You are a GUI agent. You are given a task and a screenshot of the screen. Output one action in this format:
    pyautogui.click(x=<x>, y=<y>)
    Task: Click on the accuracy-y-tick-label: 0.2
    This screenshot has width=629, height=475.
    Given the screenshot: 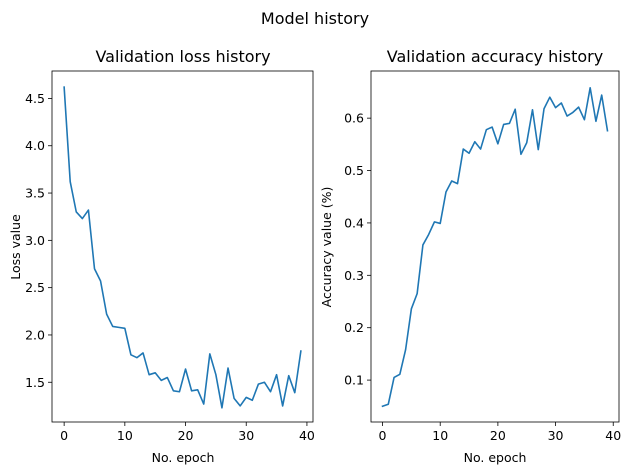 What is the action you would take?
    pyautogui.click(x=354, y=327)
    